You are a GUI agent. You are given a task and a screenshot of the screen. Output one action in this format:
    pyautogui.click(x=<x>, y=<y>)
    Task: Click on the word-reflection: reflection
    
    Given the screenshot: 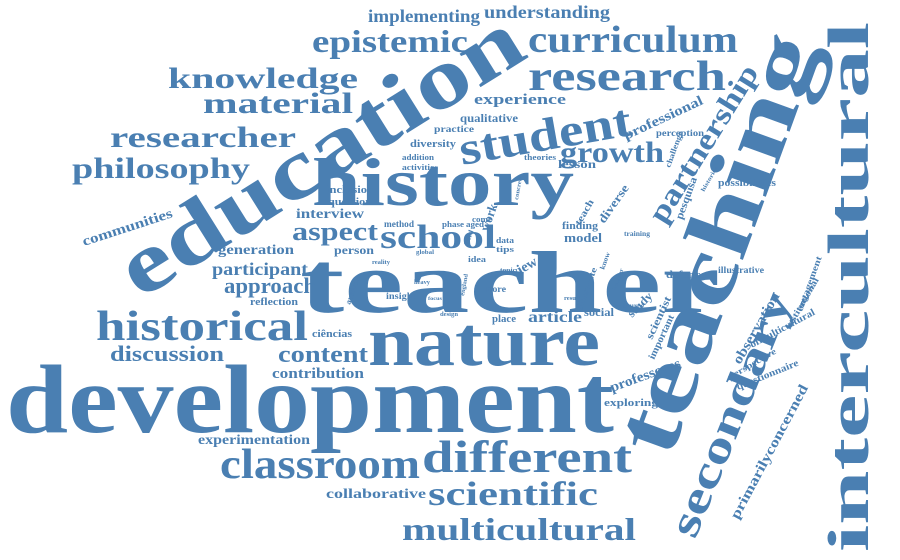 What is the action you would take?
    pyautogui.click(x=274, y=302)
    